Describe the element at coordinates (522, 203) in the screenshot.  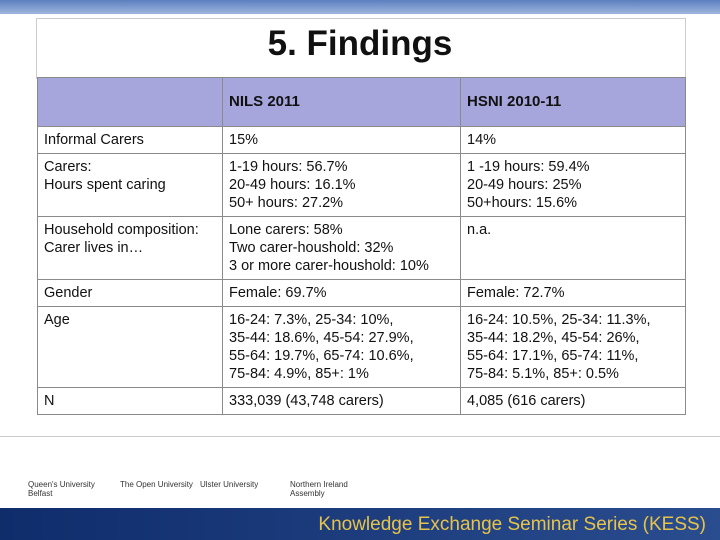
I see `cell-line: 50+hours: 15.6%` at that location.